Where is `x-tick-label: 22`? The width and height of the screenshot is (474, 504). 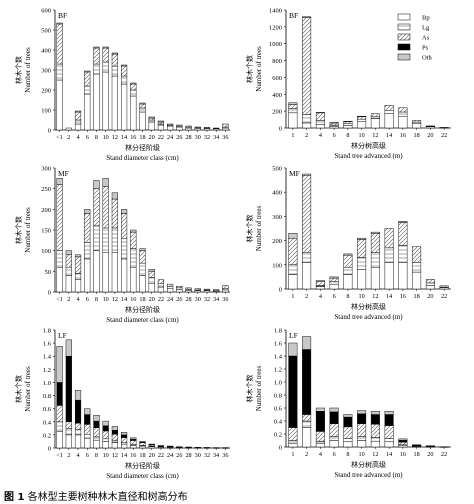 x-tick-label: 22 is located at coordinates (444, 454).